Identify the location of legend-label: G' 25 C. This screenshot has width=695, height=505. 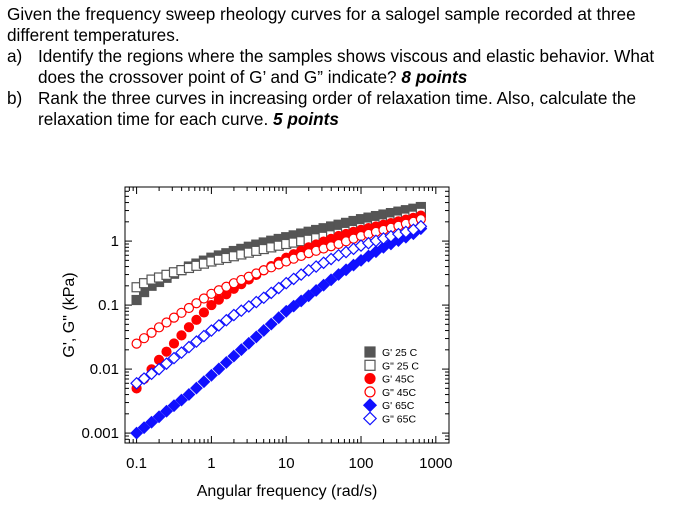
(400, 353).